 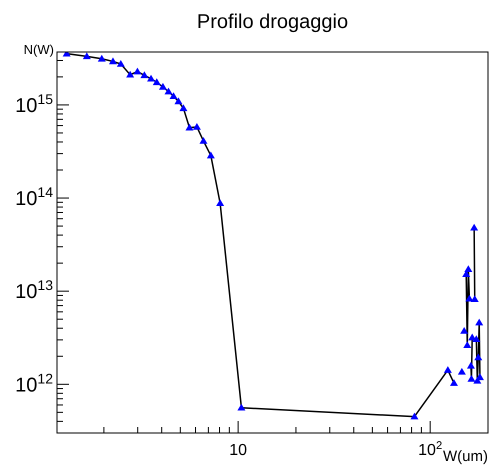 I want to click on y-tick-label: 10$^{15}$, so click(x=34, y=103).